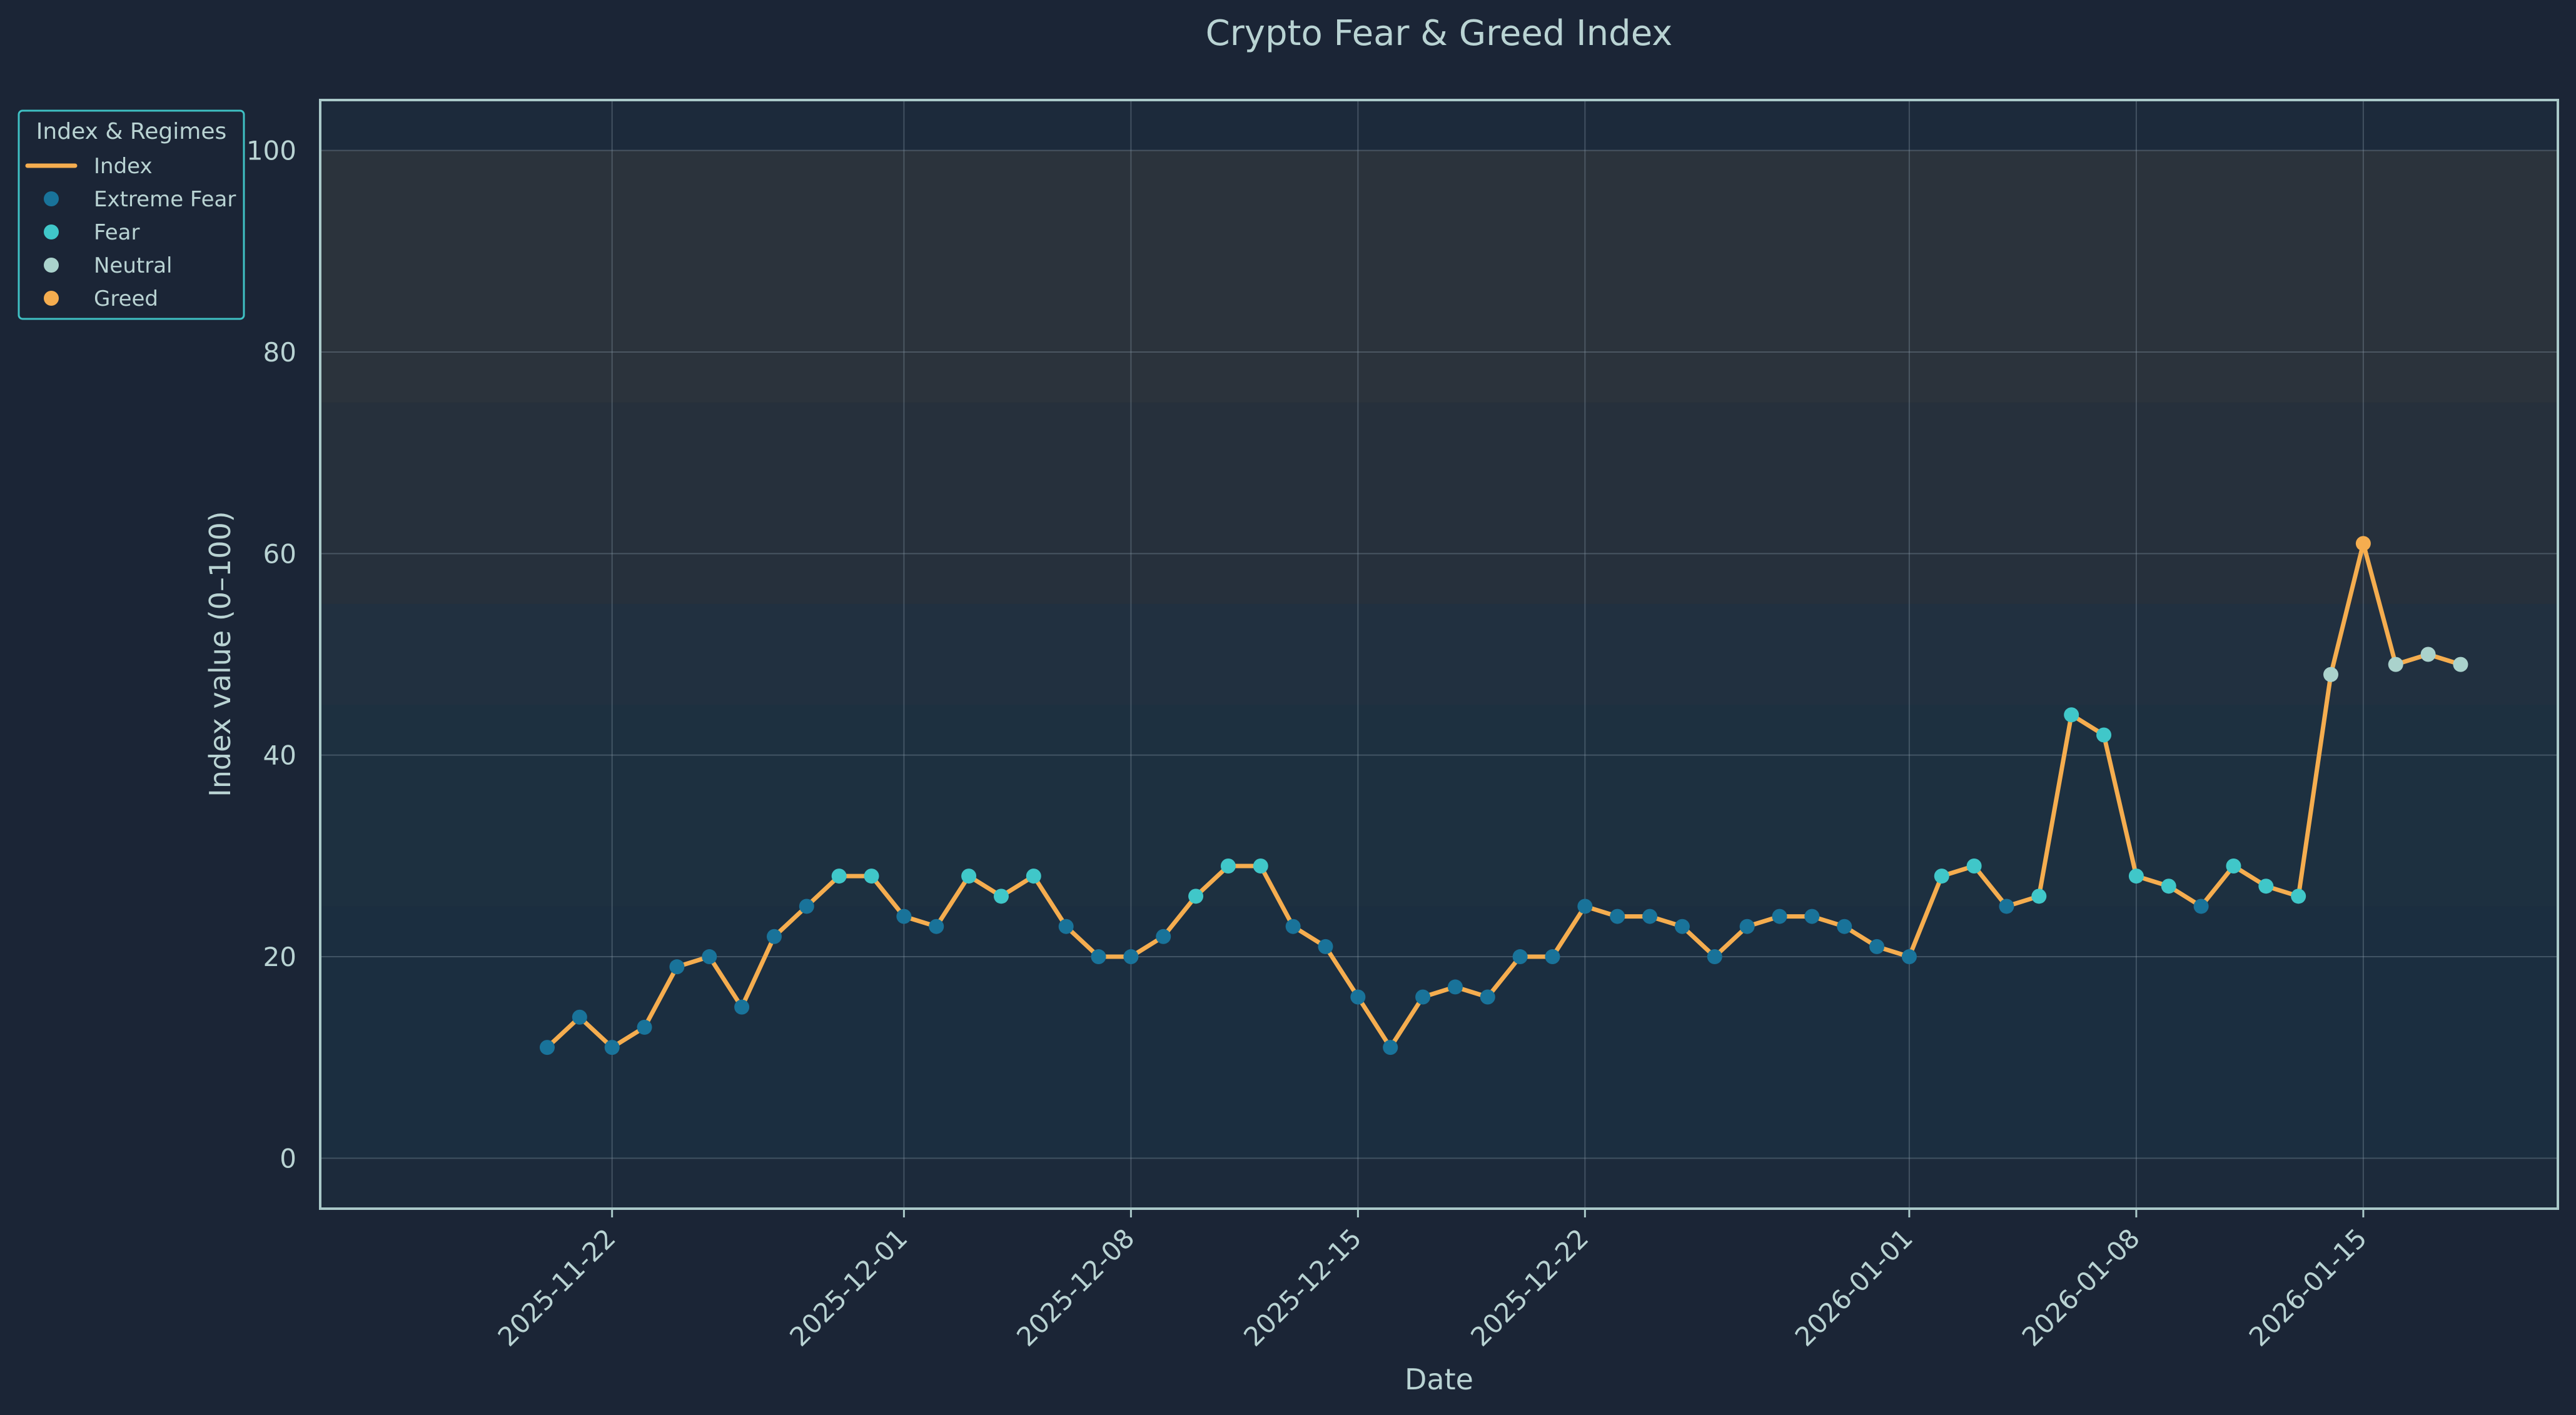 The width and height of the screenshot is (2576, 1415). What do you see at coordinates (117, 232) in the screenshot?
I see `legend-entry-label: Fear` at bounding box center [117, 232].